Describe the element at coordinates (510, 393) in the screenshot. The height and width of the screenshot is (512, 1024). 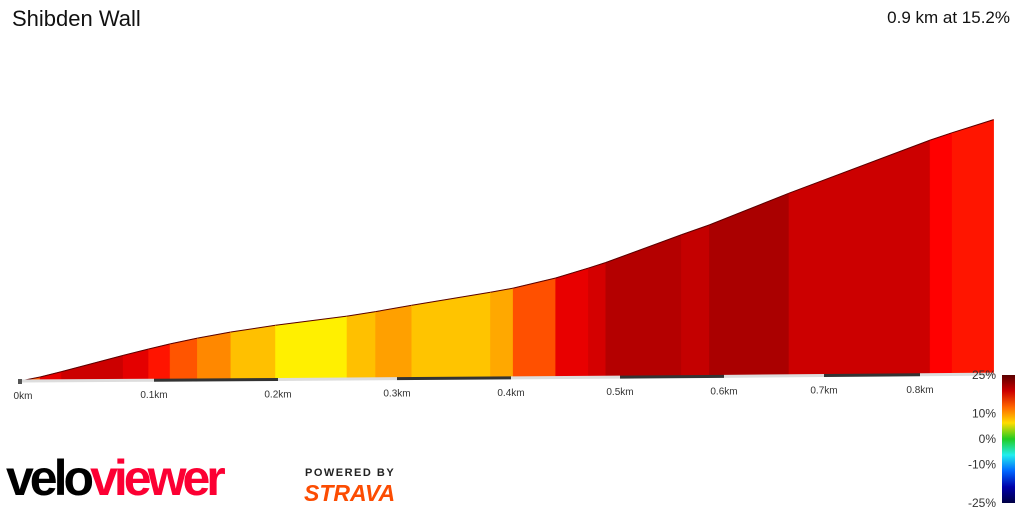
I see `x-tick-label: 0.4km` at that location.